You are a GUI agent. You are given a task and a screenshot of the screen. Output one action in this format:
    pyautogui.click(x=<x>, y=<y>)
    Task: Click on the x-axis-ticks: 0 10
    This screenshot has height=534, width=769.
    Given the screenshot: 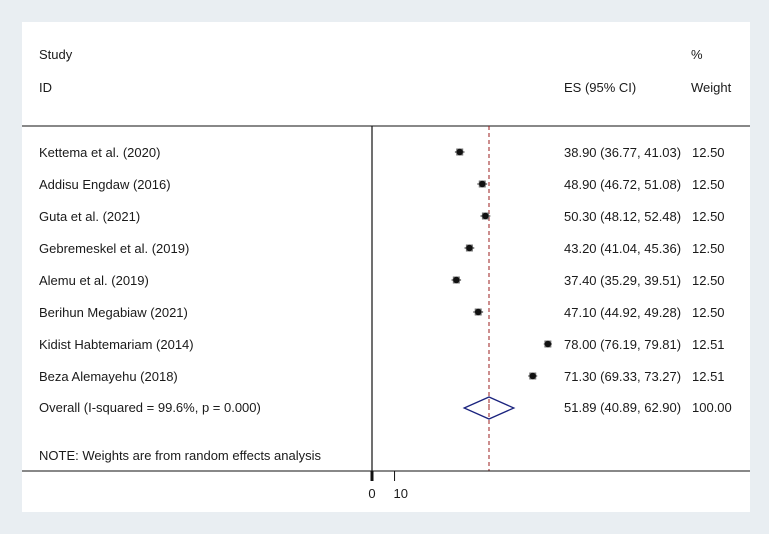 What is the action you would take?
    pyautogui.click(x=388, y=486)
    